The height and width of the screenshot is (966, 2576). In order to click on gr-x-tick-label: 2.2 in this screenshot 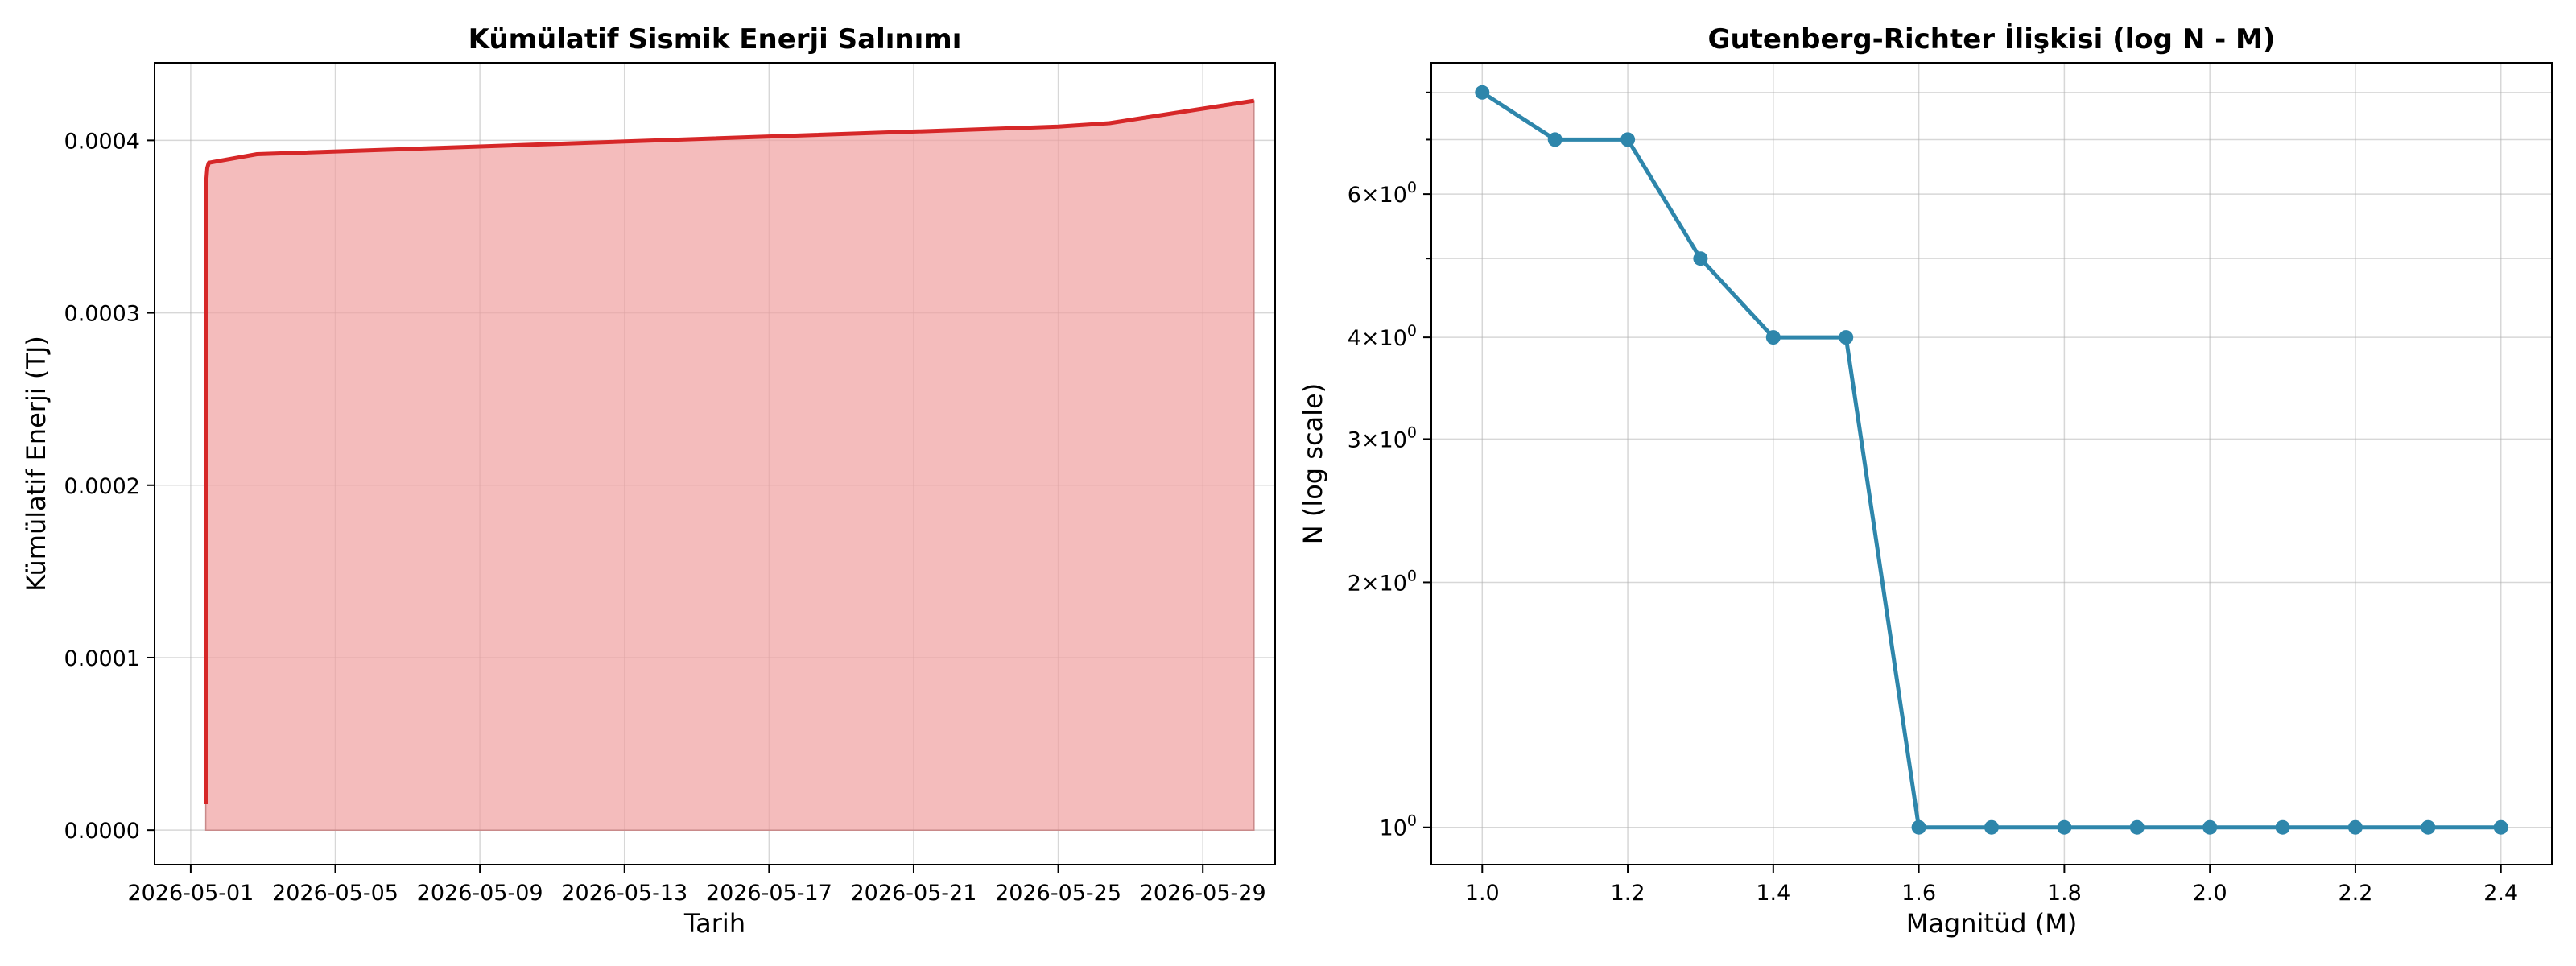, I will do `click(2355, 893)`.